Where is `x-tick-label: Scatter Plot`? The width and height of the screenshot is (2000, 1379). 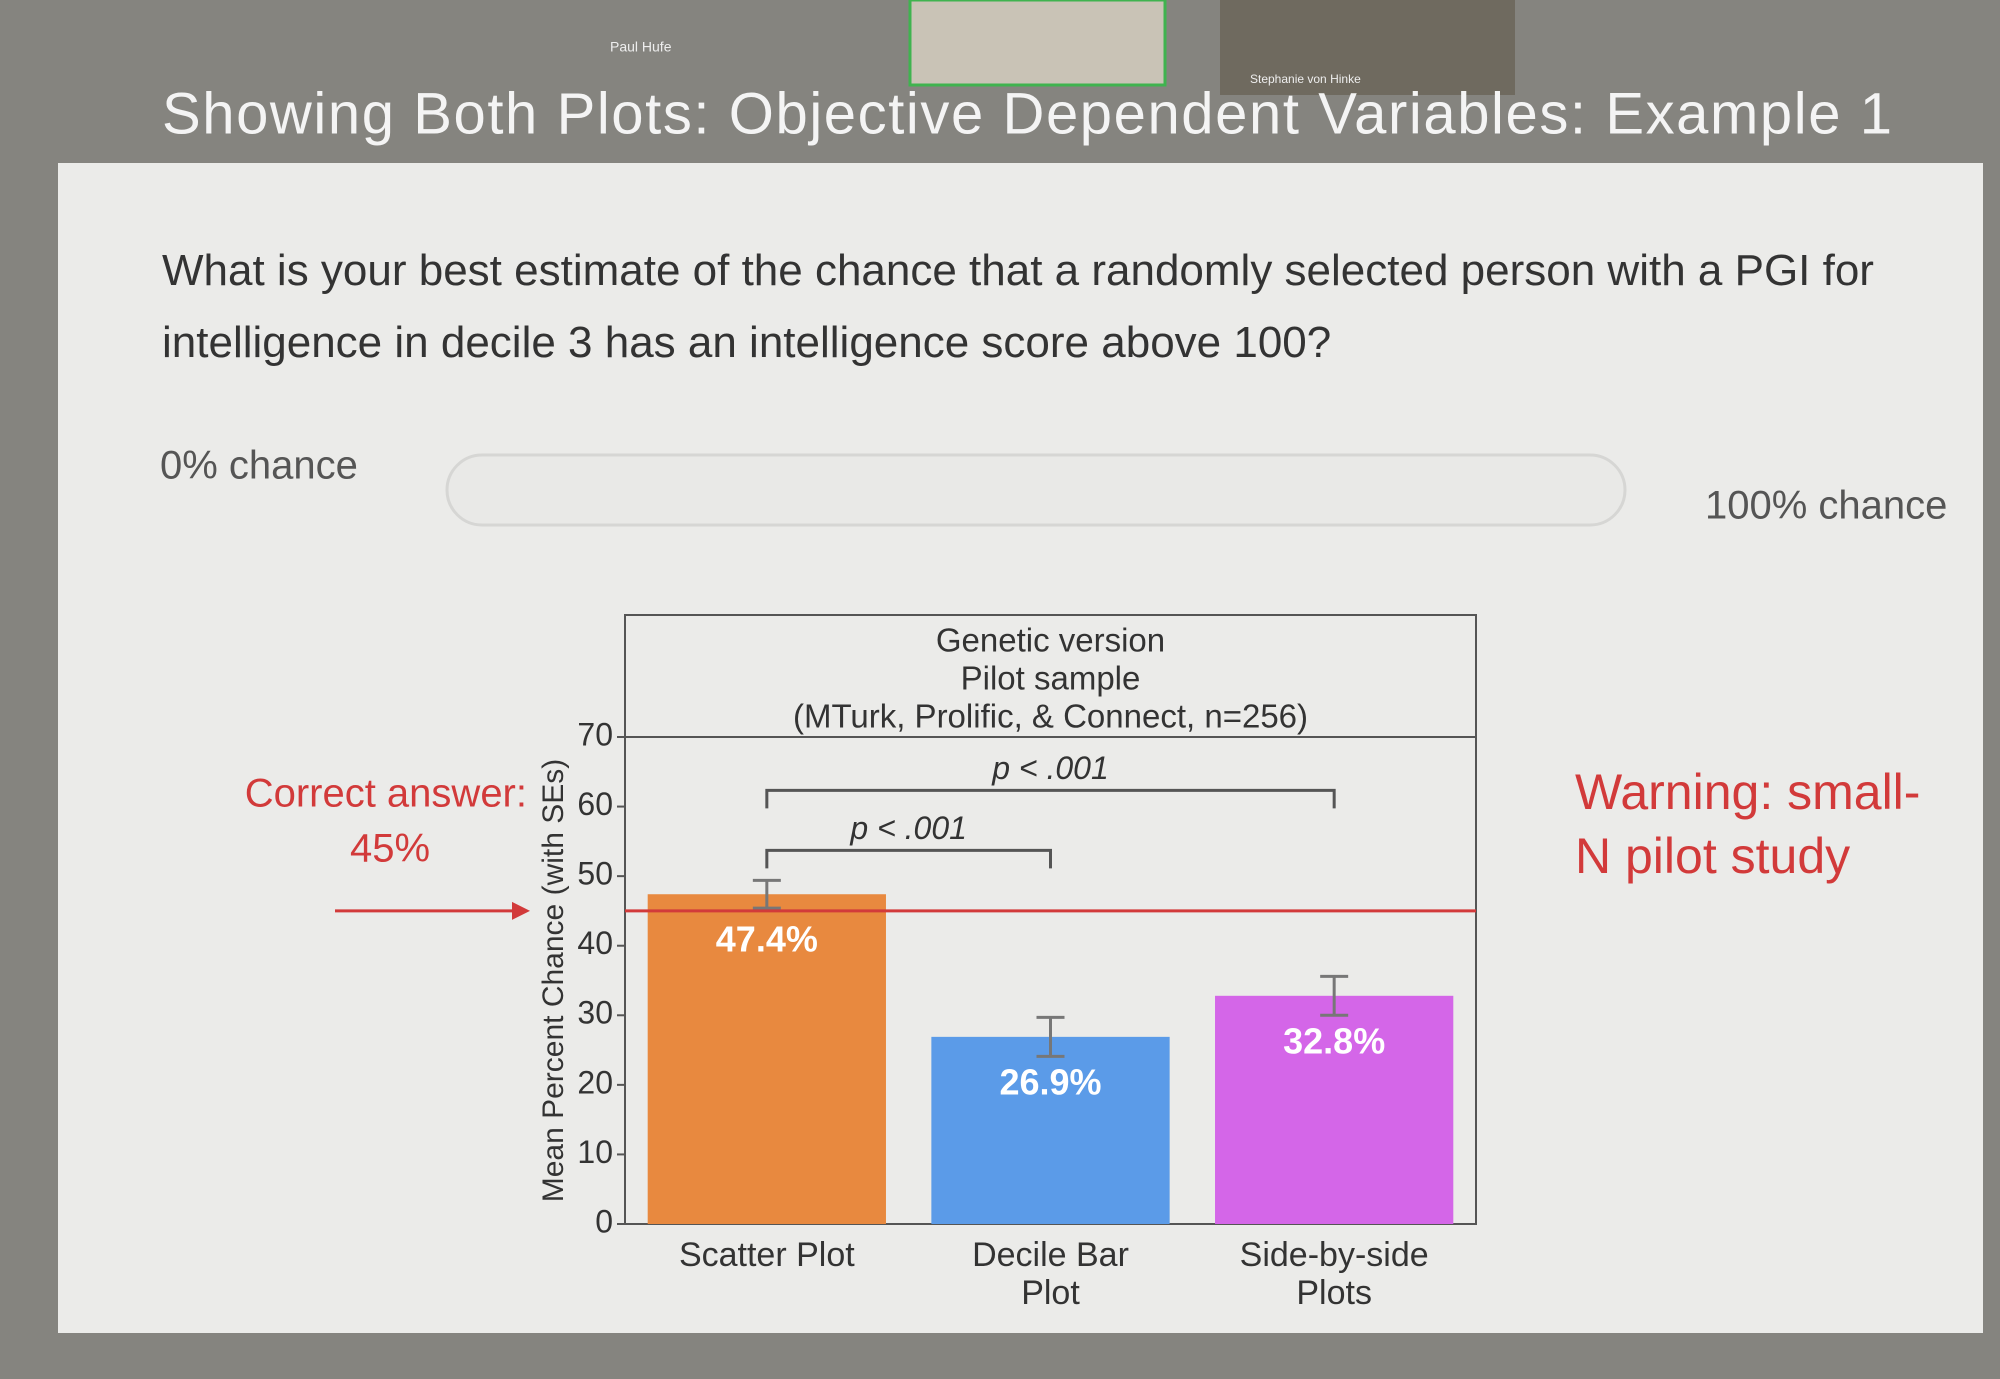 x-tick-label: Scatter Plot is located at coordinates (766, 1255).